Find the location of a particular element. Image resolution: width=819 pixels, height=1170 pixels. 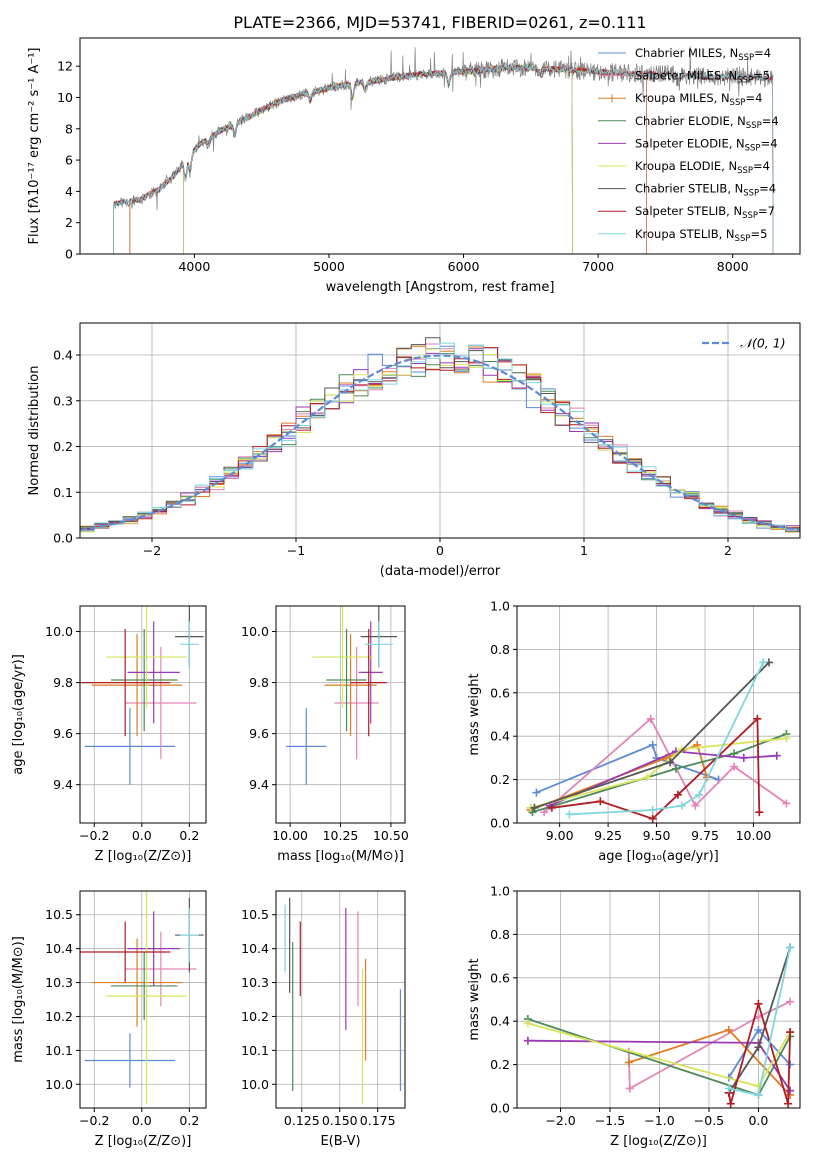

plot-area is located at coordinates (142, 695).